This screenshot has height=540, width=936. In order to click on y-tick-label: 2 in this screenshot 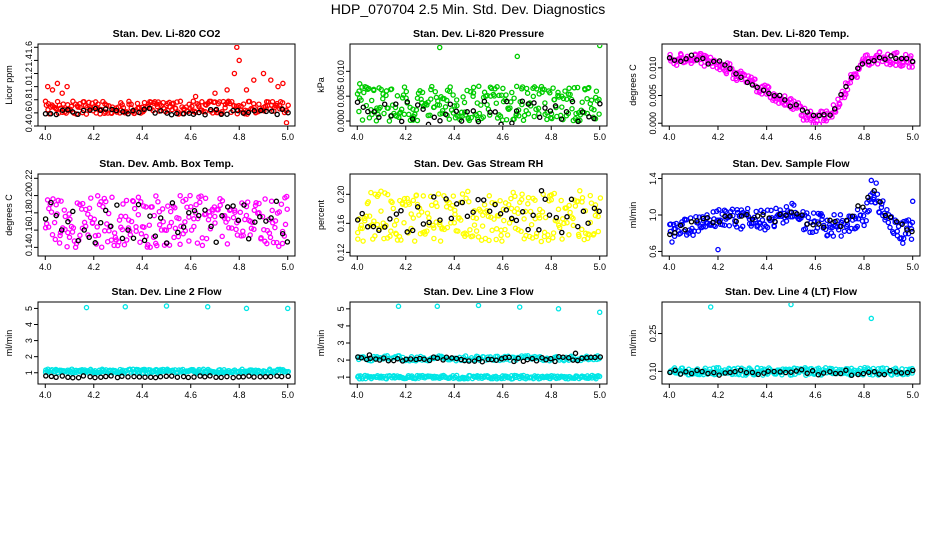, I will do `click(29, 356)`.